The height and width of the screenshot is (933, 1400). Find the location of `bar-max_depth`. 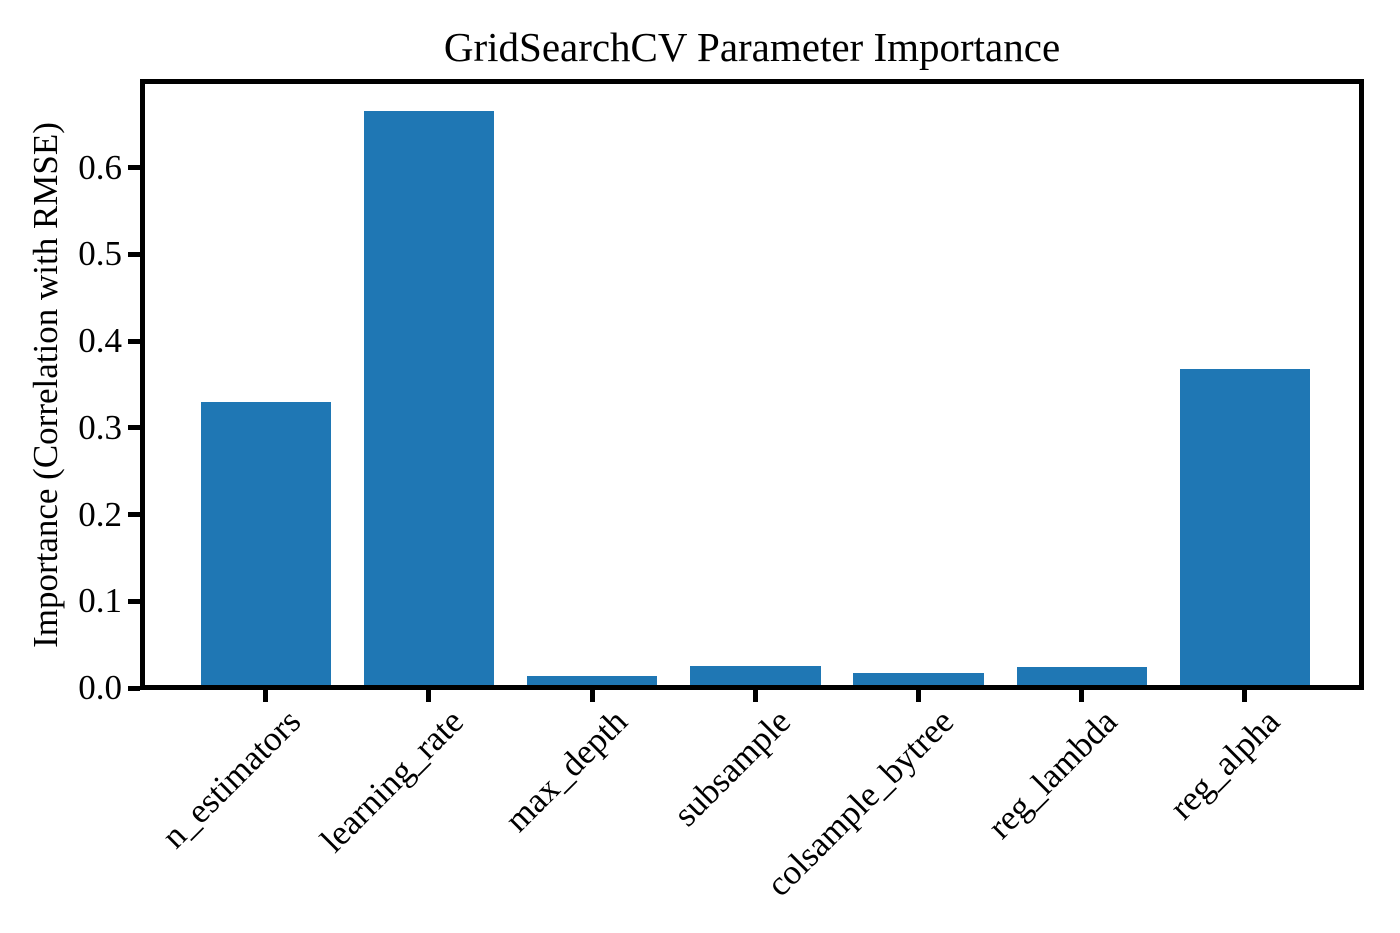

bar-max_depth is located at coordinates (592, 680).